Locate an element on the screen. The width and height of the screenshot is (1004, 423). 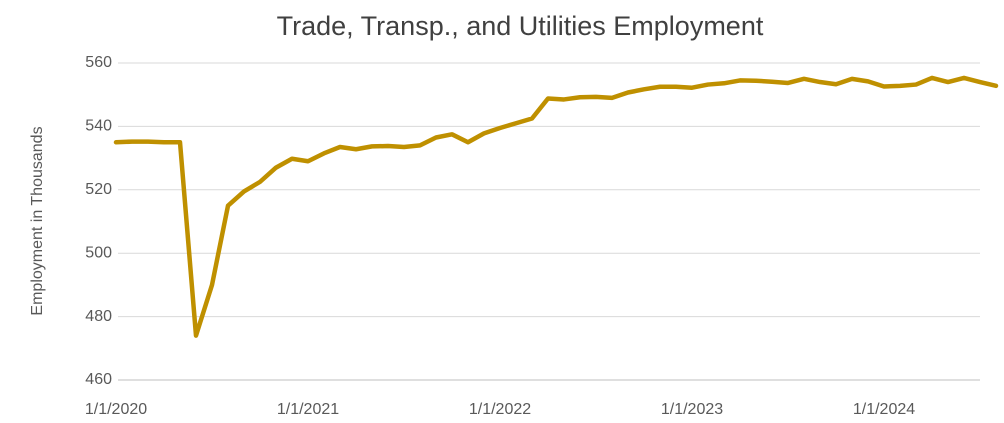
chart-title: Trade, Transp., and Utilities Employment is located at coordinates (520, 26).